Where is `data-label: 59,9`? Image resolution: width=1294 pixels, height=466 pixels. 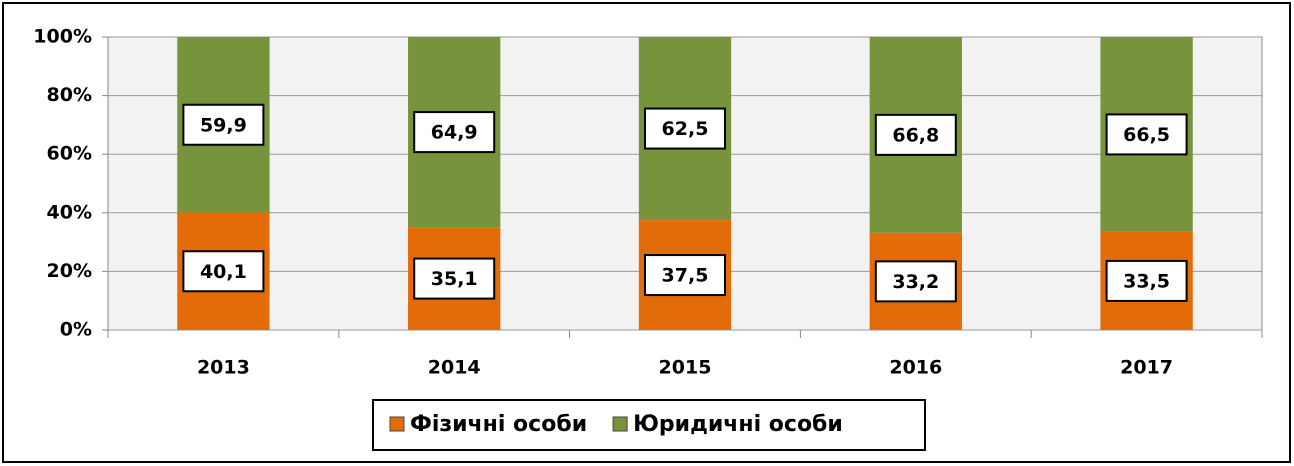
data-label: 59,9 is located at coordinates (223, 125).